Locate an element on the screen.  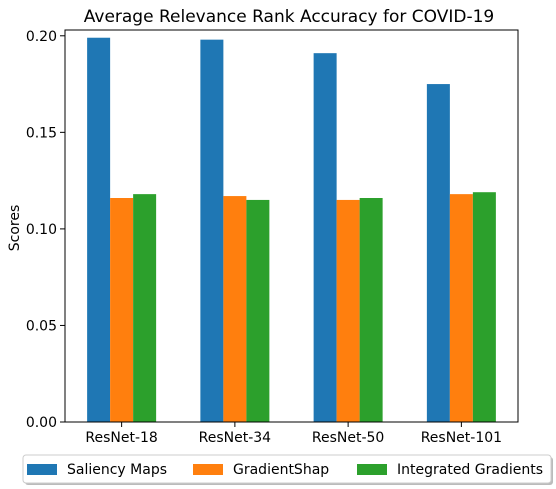
legend-box is located at coordinates (287, 469).